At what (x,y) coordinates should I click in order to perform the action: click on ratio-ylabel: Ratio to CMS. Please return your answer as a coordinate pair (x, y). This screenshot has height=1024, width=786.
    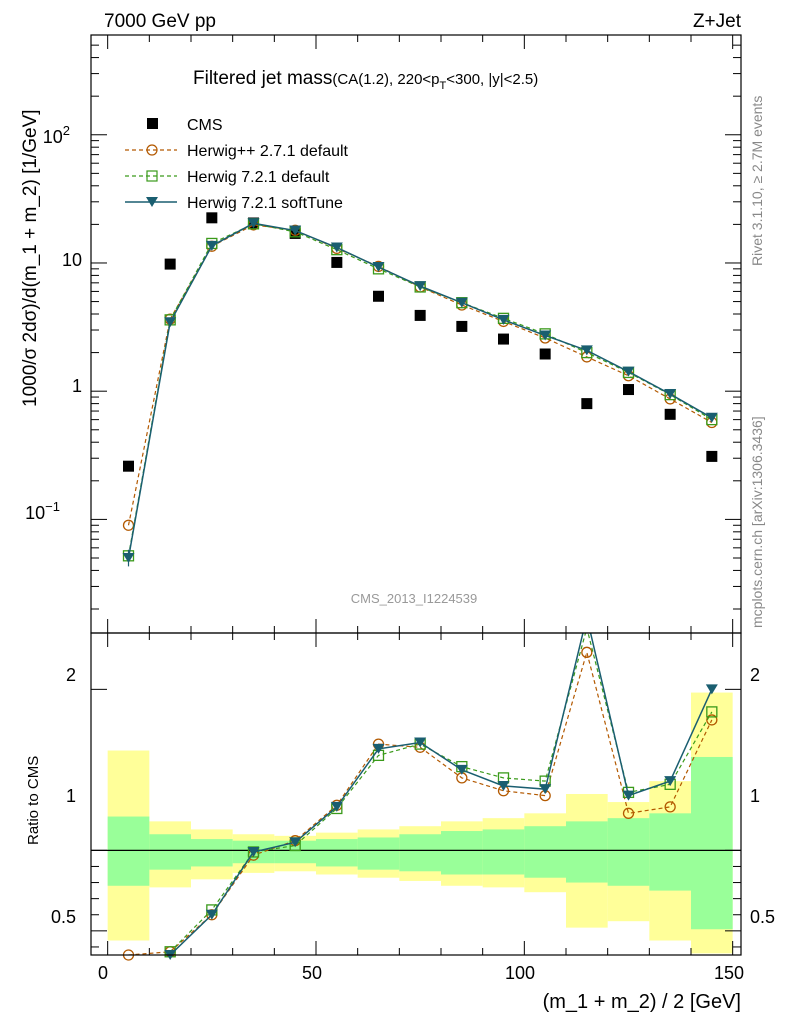
    Looking at the image, I should click on (33, 800).